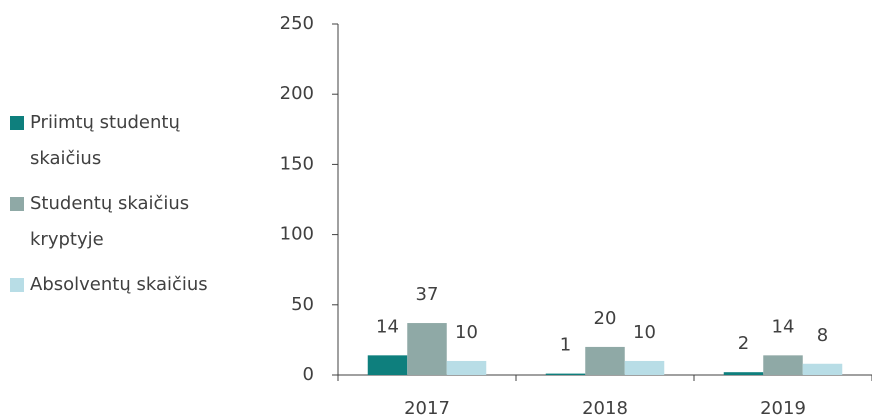  I want to click on y-tick-label: 100, so click(297, 234).